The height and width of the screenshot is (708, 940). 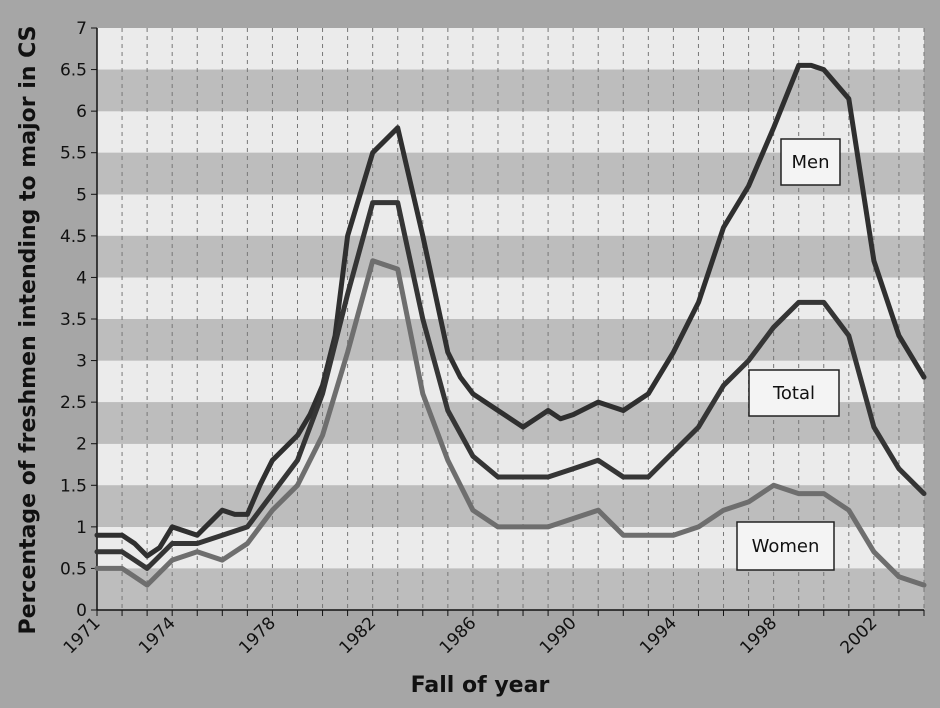 I want to click on x-tick-label: 1982, so click(x=357, y=635).